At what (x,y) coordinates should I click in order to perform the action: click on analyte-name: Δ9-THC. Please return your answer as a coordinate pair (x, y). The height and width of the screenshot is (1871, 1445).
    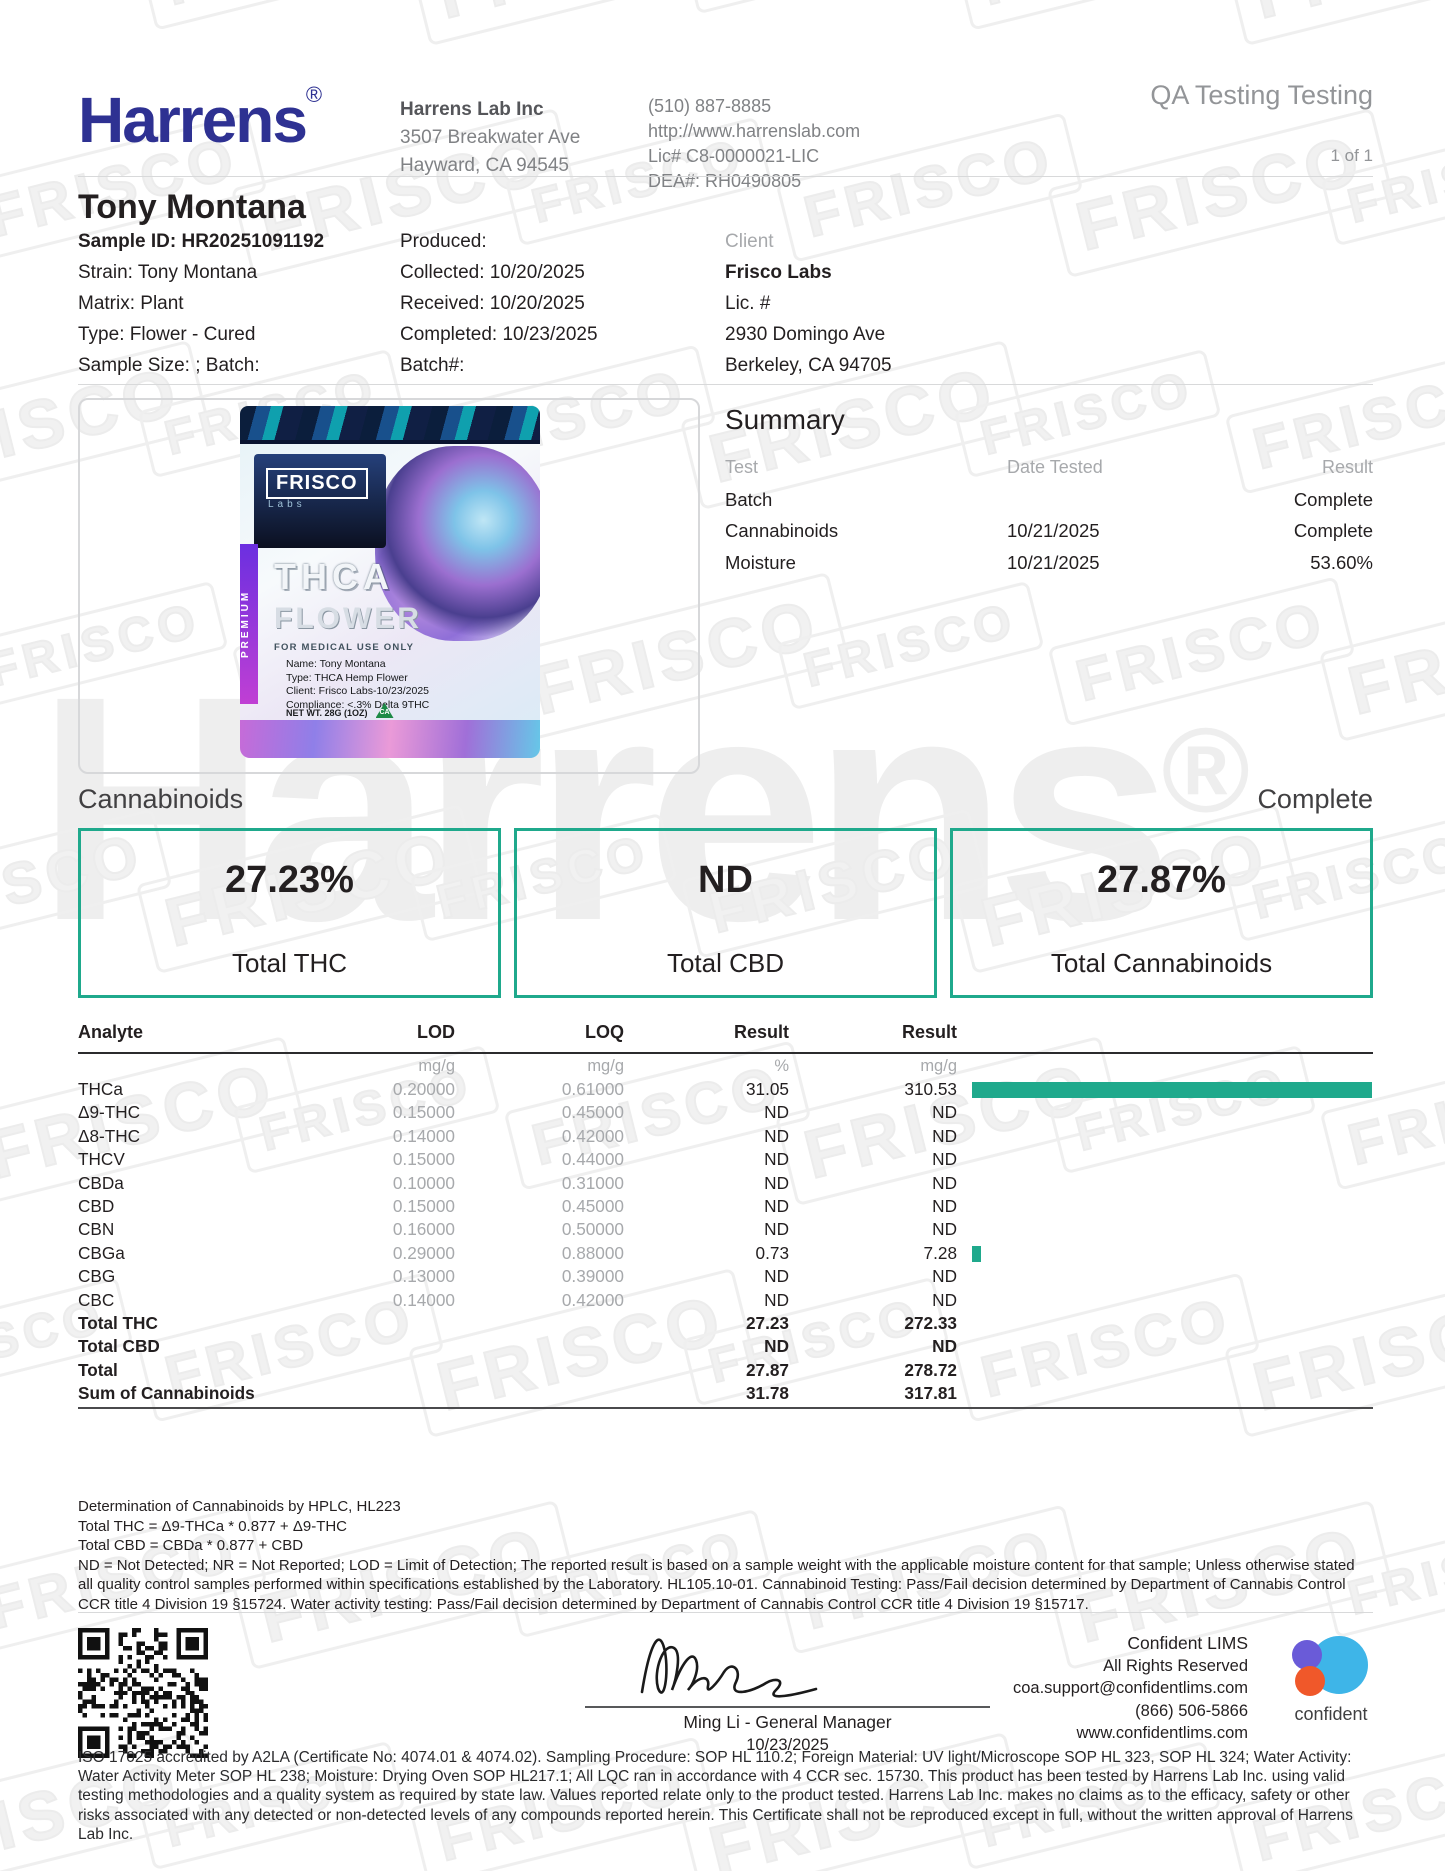
    Looking at the image, I should click on (109, 1112).